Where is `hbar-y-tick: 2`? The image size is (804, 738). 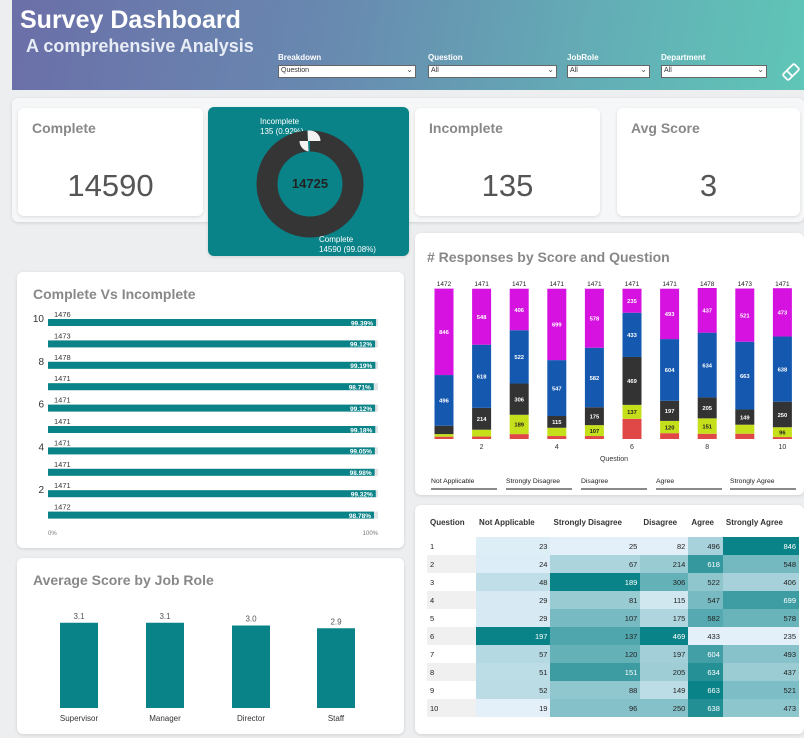
hbar-y-tick: 2 is located at coordinates (41, 490).